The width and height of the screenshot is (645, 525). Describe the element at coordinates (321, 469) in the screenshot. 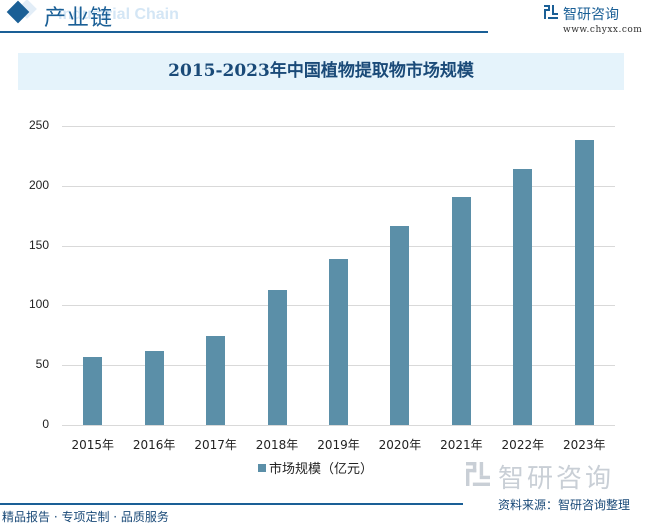

I see `legend-label: 市场规模（亿元）` at that location.